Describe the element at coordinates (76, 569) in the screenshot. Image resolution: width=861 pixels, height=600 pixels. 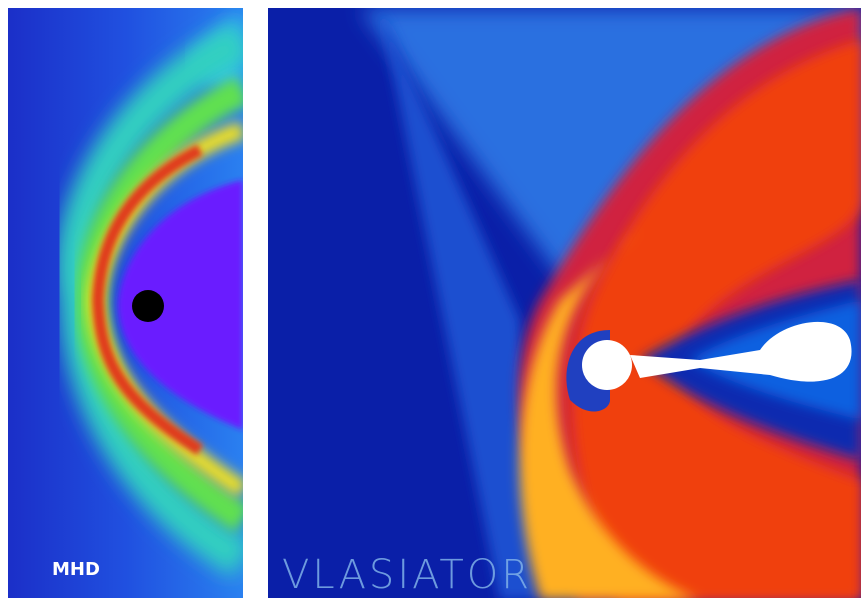
I see `panel-label: MHD` at that location.